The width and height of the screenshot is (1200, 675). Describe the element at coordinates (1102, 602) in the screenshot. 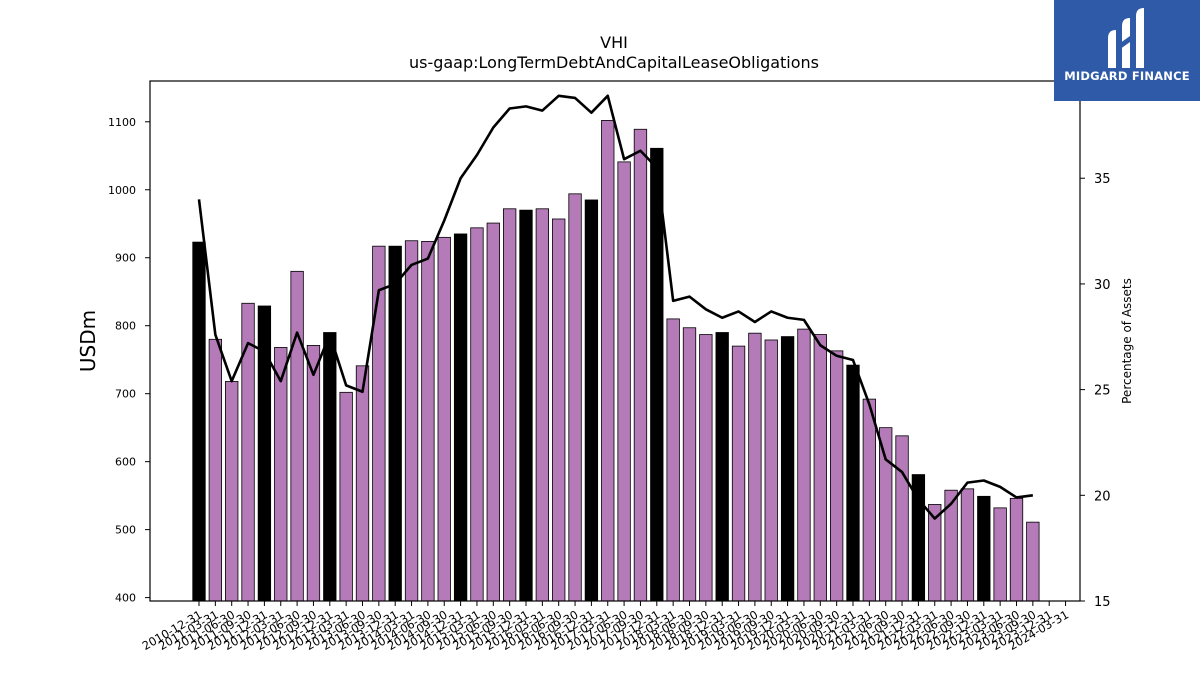

I see `y2-tick-label: 15` at that location.